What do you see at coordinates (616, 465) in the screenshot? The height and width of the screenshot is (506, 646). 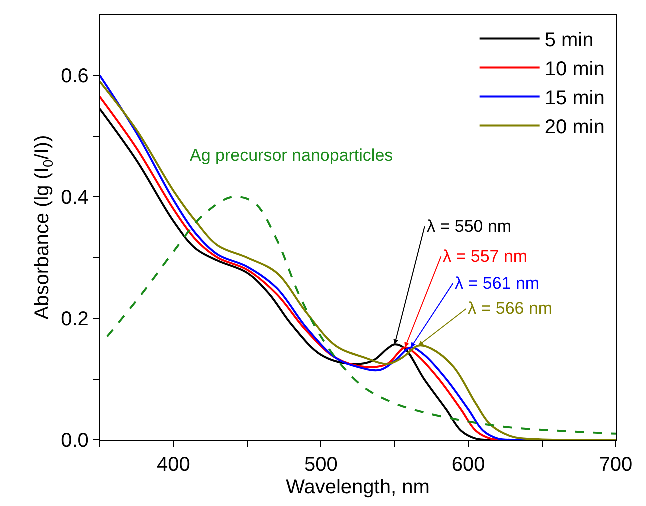 I see `x-tick-label: 700` at bounding box center [616, 465].